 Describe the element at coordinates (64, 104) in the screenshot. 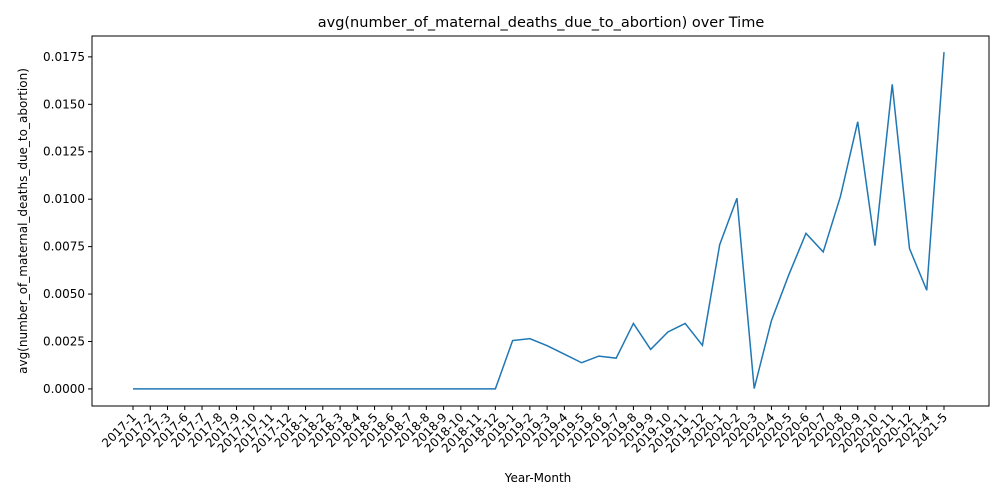

I see `y-tick-label: 0.0150` at that location.